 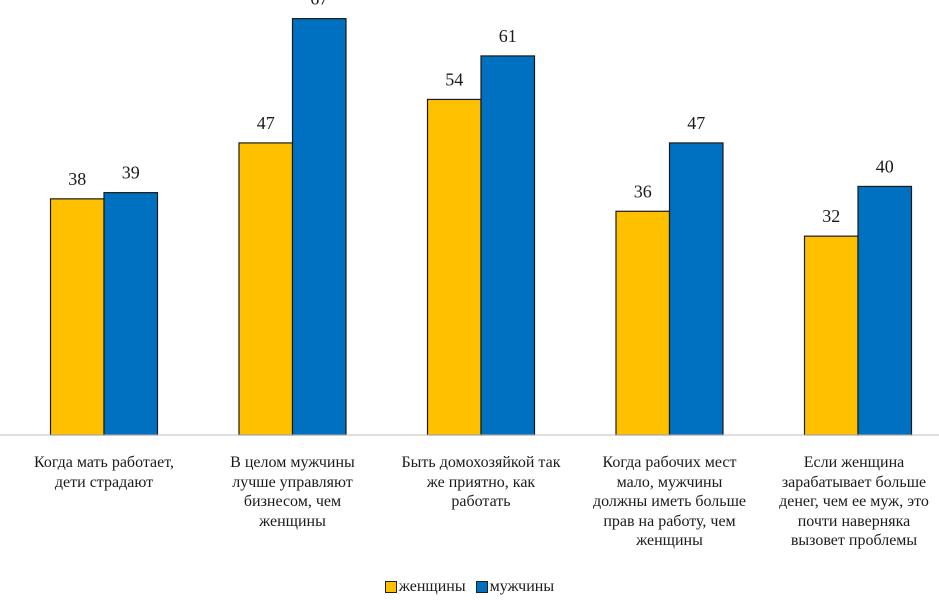 What do you see at coordinates (266, 123) in the screenshot?
I see `value-label-women-1: 47` at bounding box center [266, 123].